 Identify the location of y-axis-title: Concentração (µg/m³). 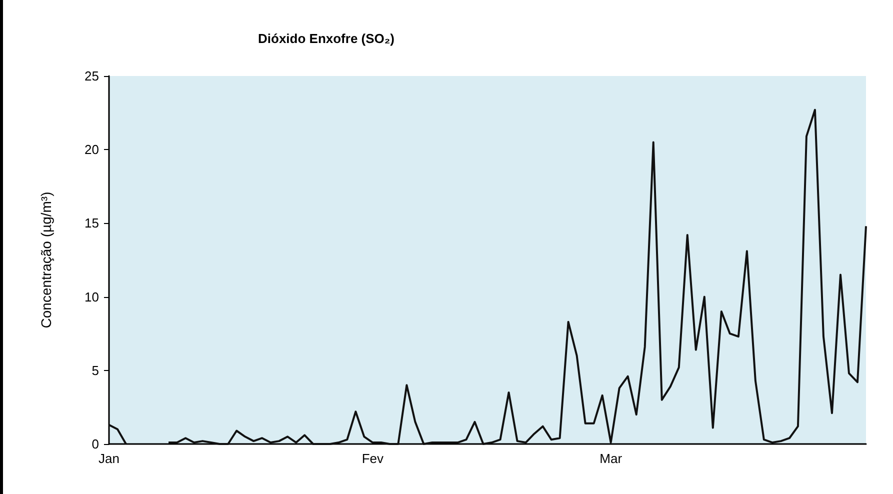
(46, 260).